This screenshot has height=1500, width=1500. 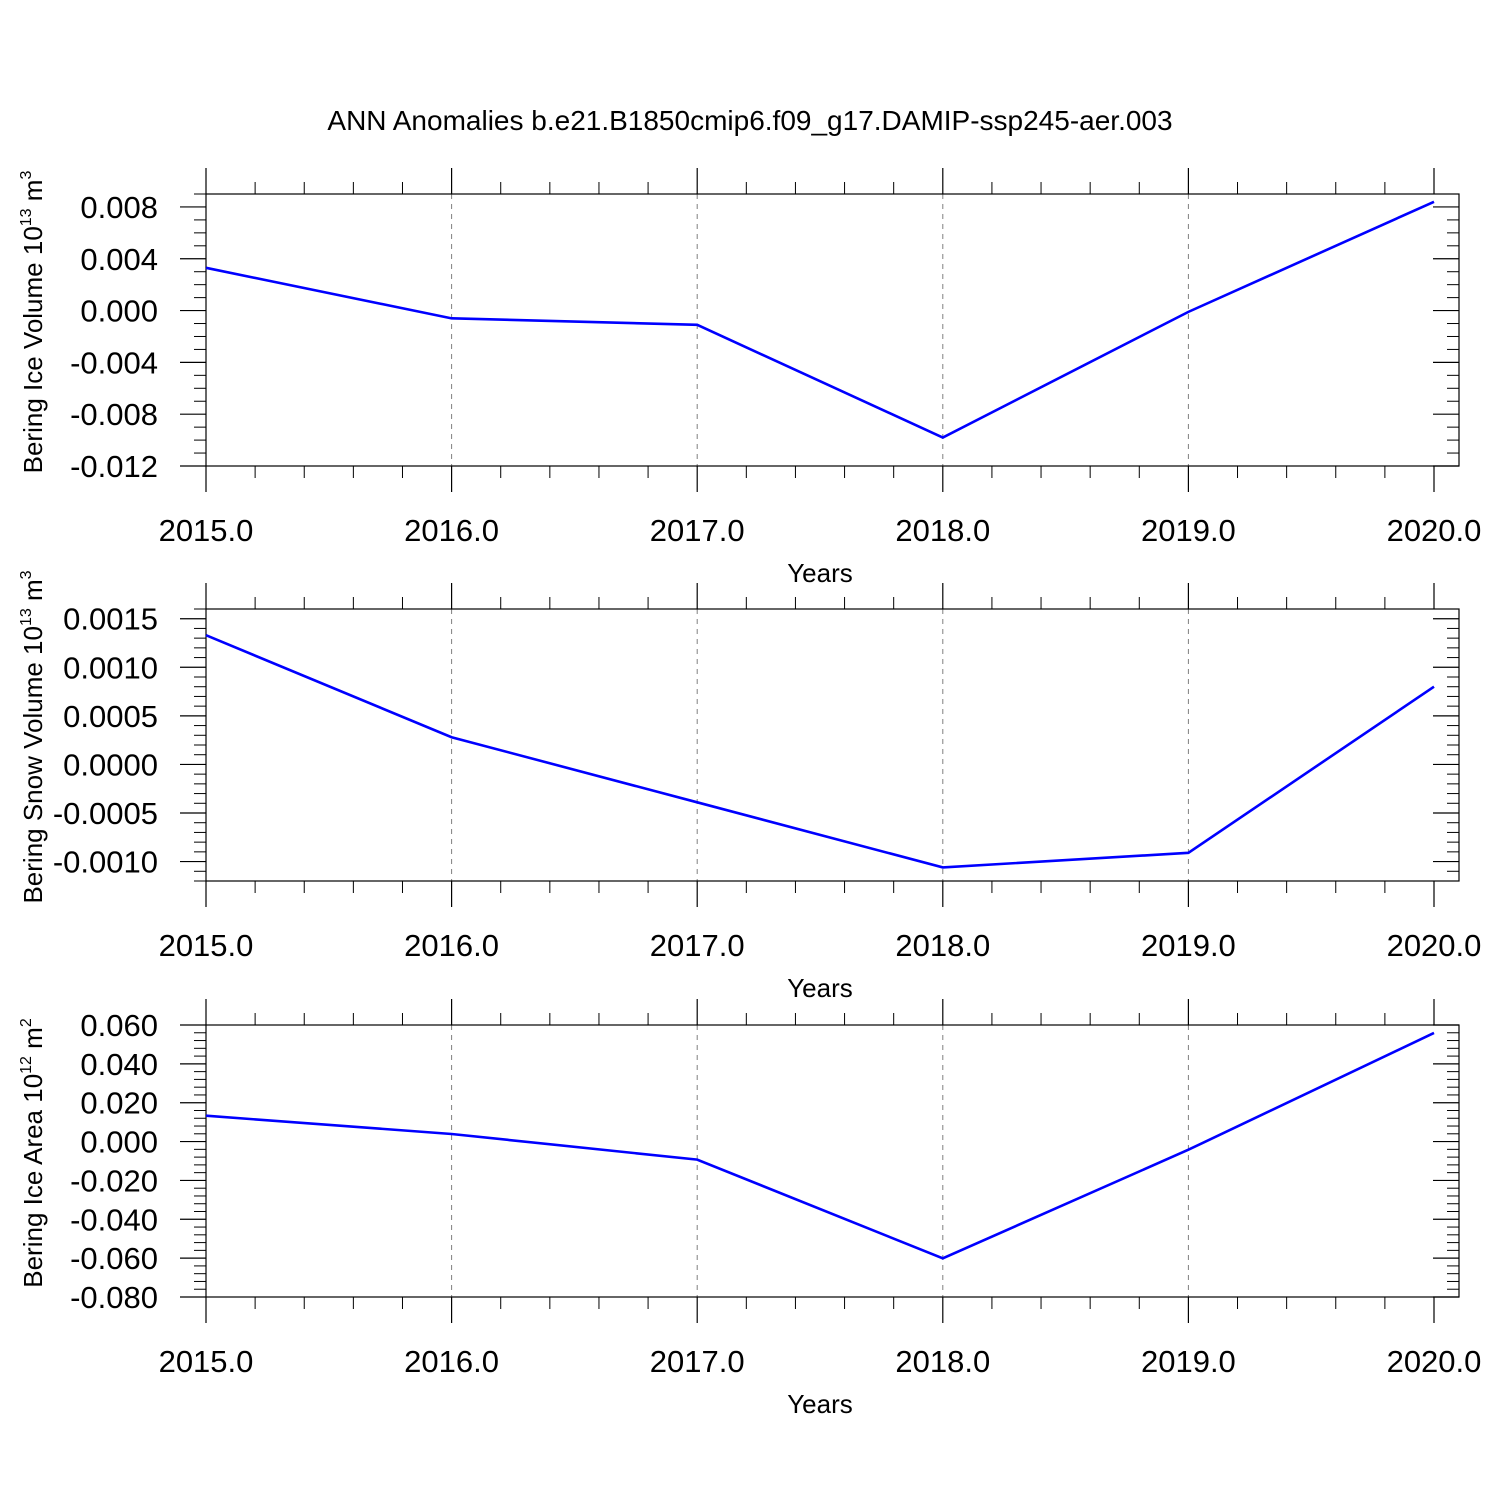 I want to click on y-axis-label: Bering Ice Volume 1013 m3, so click(x=33, y=322).